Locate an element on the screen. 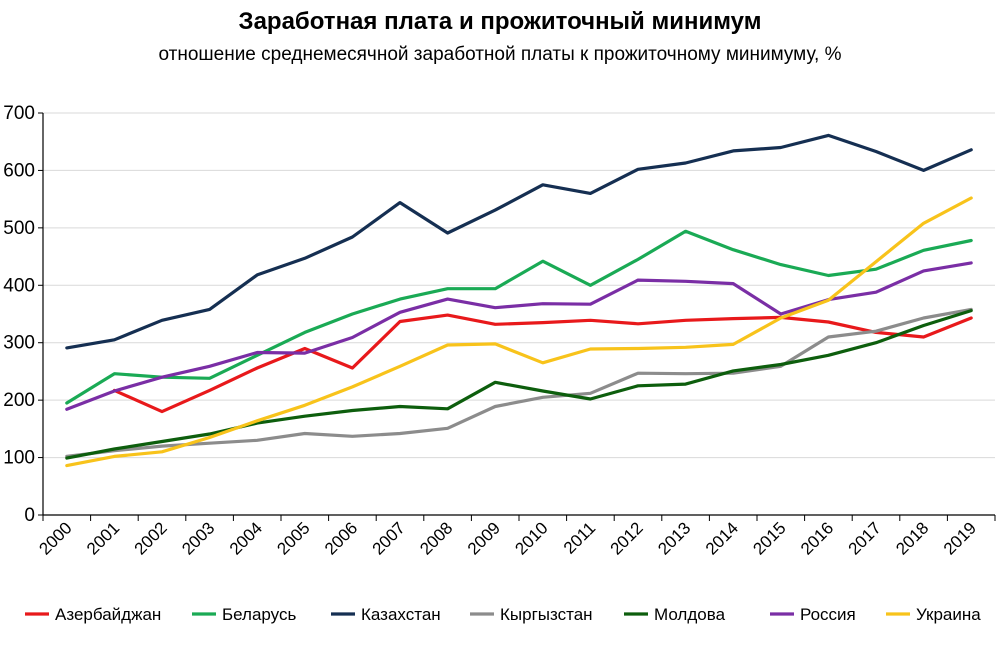  y-tick-label: 700 is located at coordinates (19, 113).